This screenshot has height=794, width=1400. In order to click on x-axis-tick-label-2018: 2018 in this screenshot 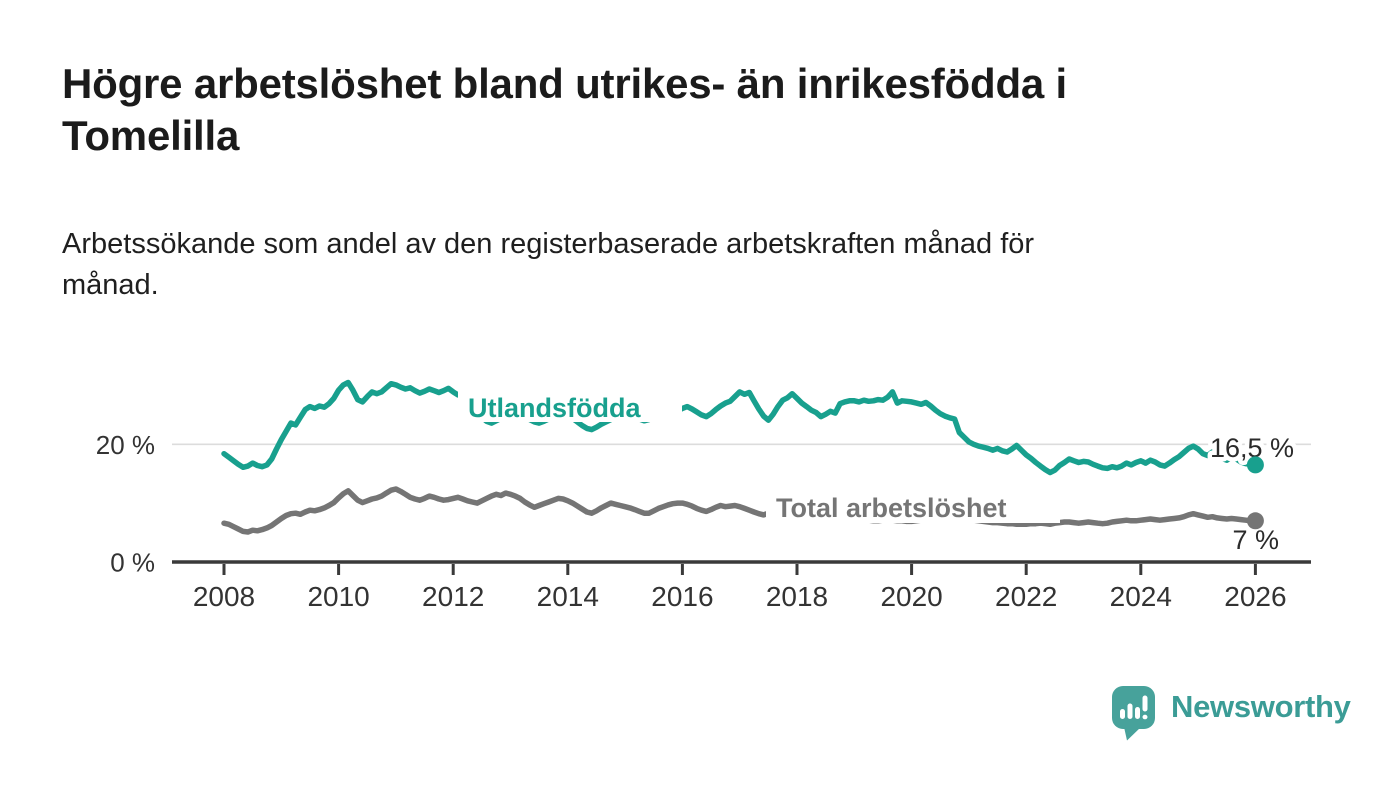, I will do `click(797, 596)`.